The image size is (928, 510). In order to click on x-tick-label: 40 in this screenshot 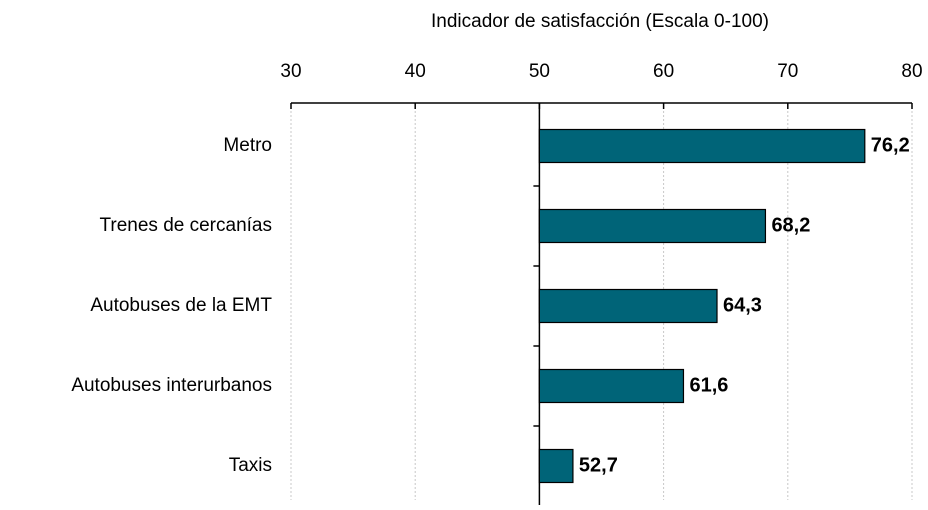, I will do `click(415, 71)`.